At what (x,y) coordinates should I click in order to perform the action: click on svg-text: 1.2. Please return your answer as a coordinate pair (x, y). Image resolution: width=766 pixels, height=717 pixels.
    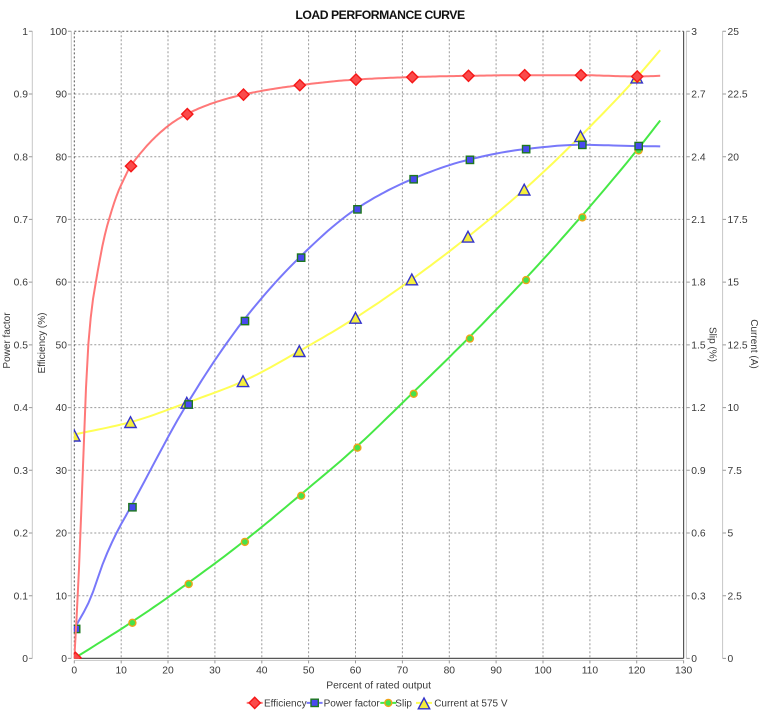
    Looking at the image, I should click on (698, 408).